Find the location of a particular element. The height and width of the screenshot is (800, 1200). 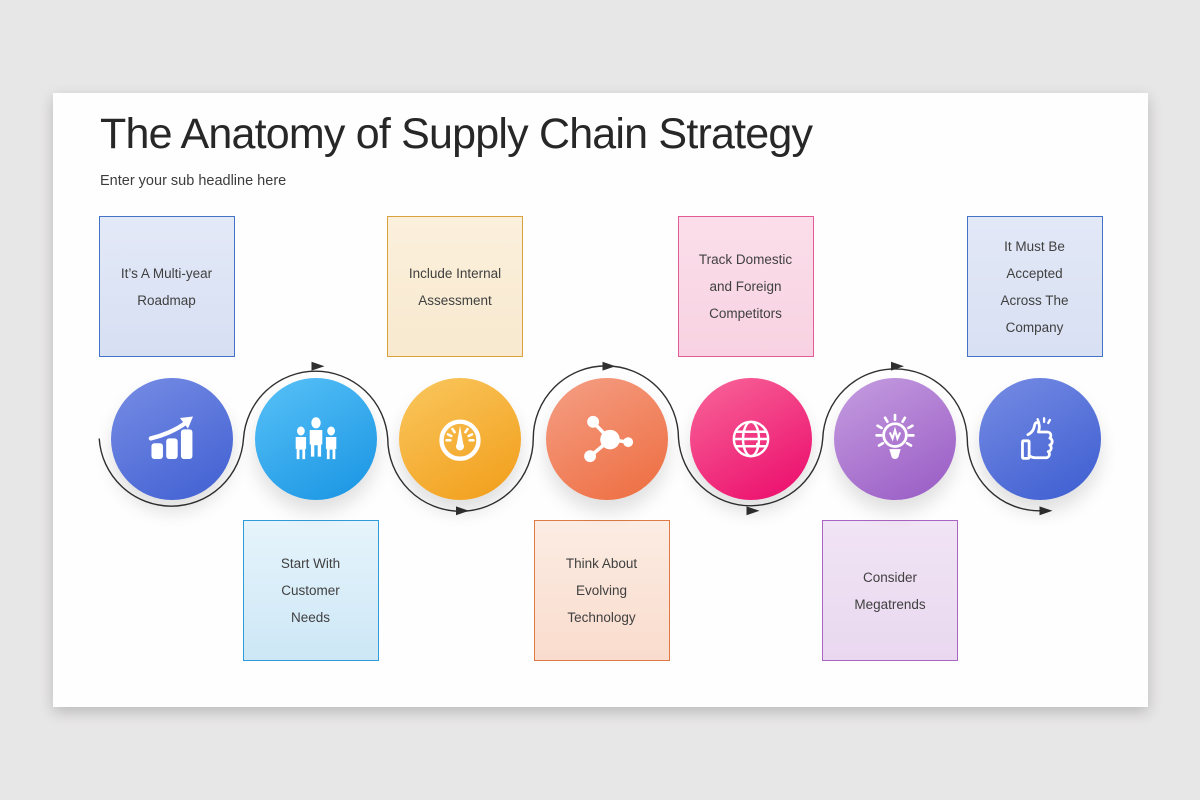

globe-icon is located at coordinates (751, 439).